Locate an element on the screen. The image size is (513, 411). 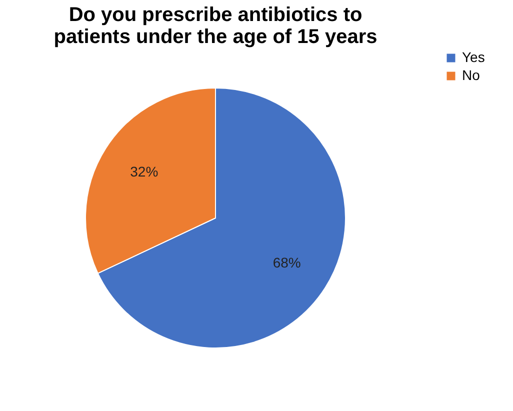
legend-label: No is located at coordinates (471, 75).